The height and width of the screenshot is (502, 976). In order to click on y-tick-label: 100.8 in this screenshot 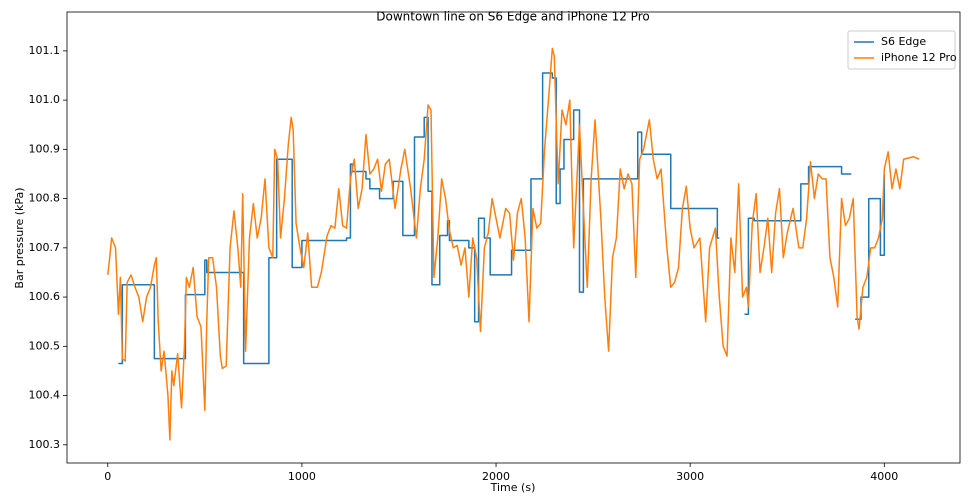, I will do `click(45, 198)`.